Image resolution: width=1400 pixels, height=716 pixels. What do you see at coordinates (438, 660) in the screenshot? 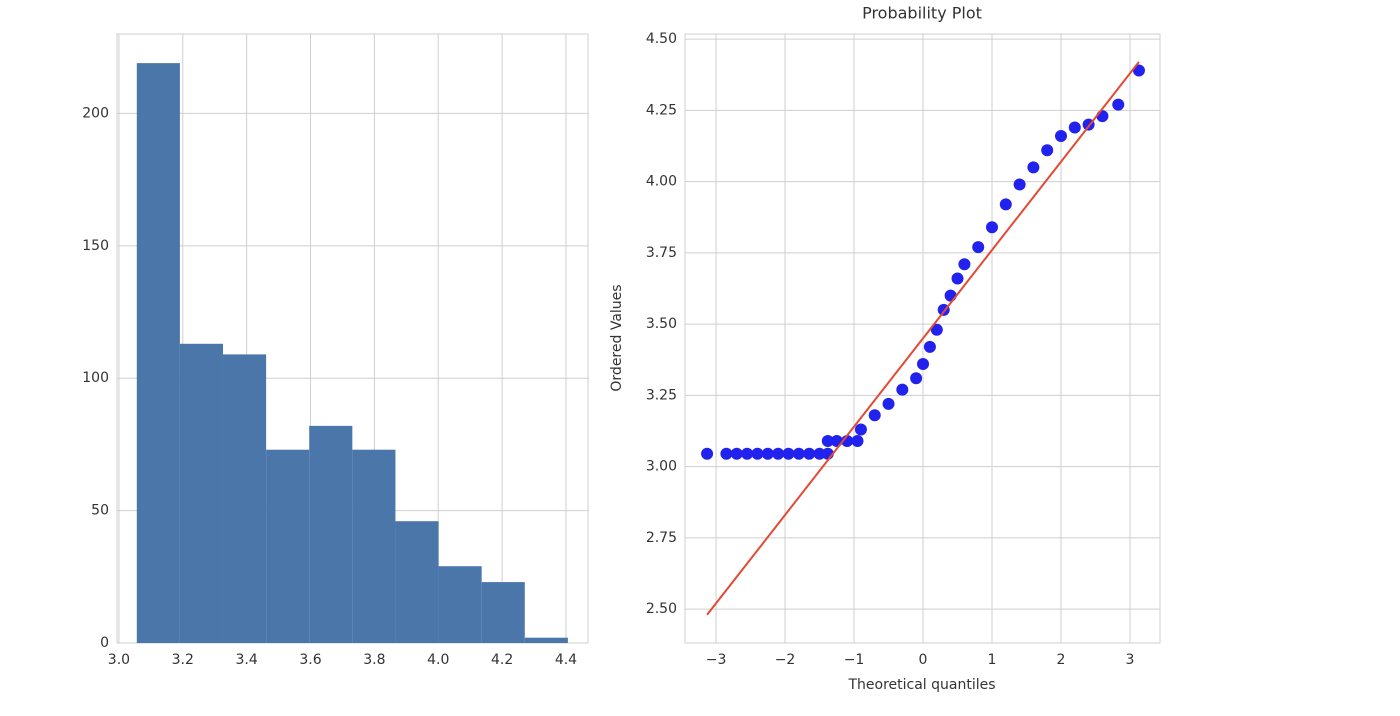
I see `x-tick-label: 4.0` at bounding box center [438, 660].